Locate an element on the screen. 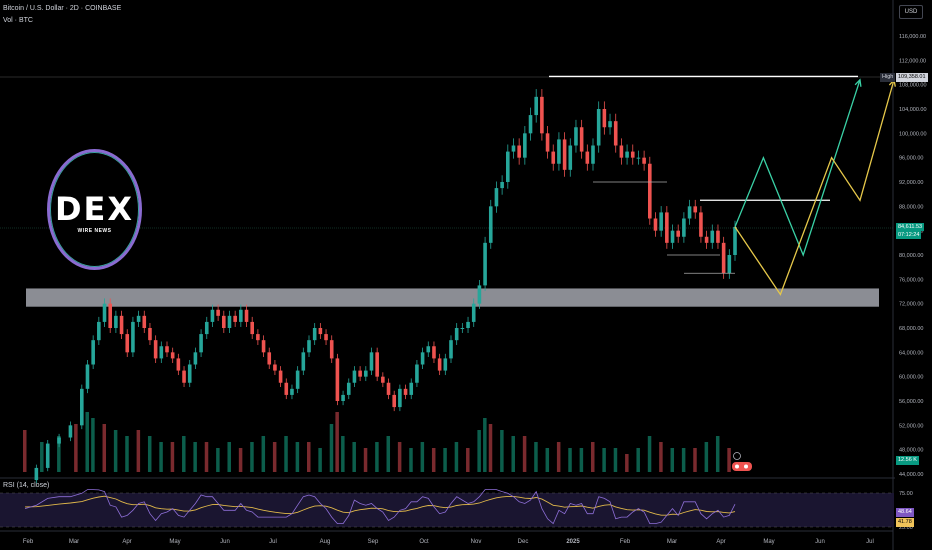 The width and height of the screenshot is (932, 550). currency-button: USD is located at coordinates (911, 12).